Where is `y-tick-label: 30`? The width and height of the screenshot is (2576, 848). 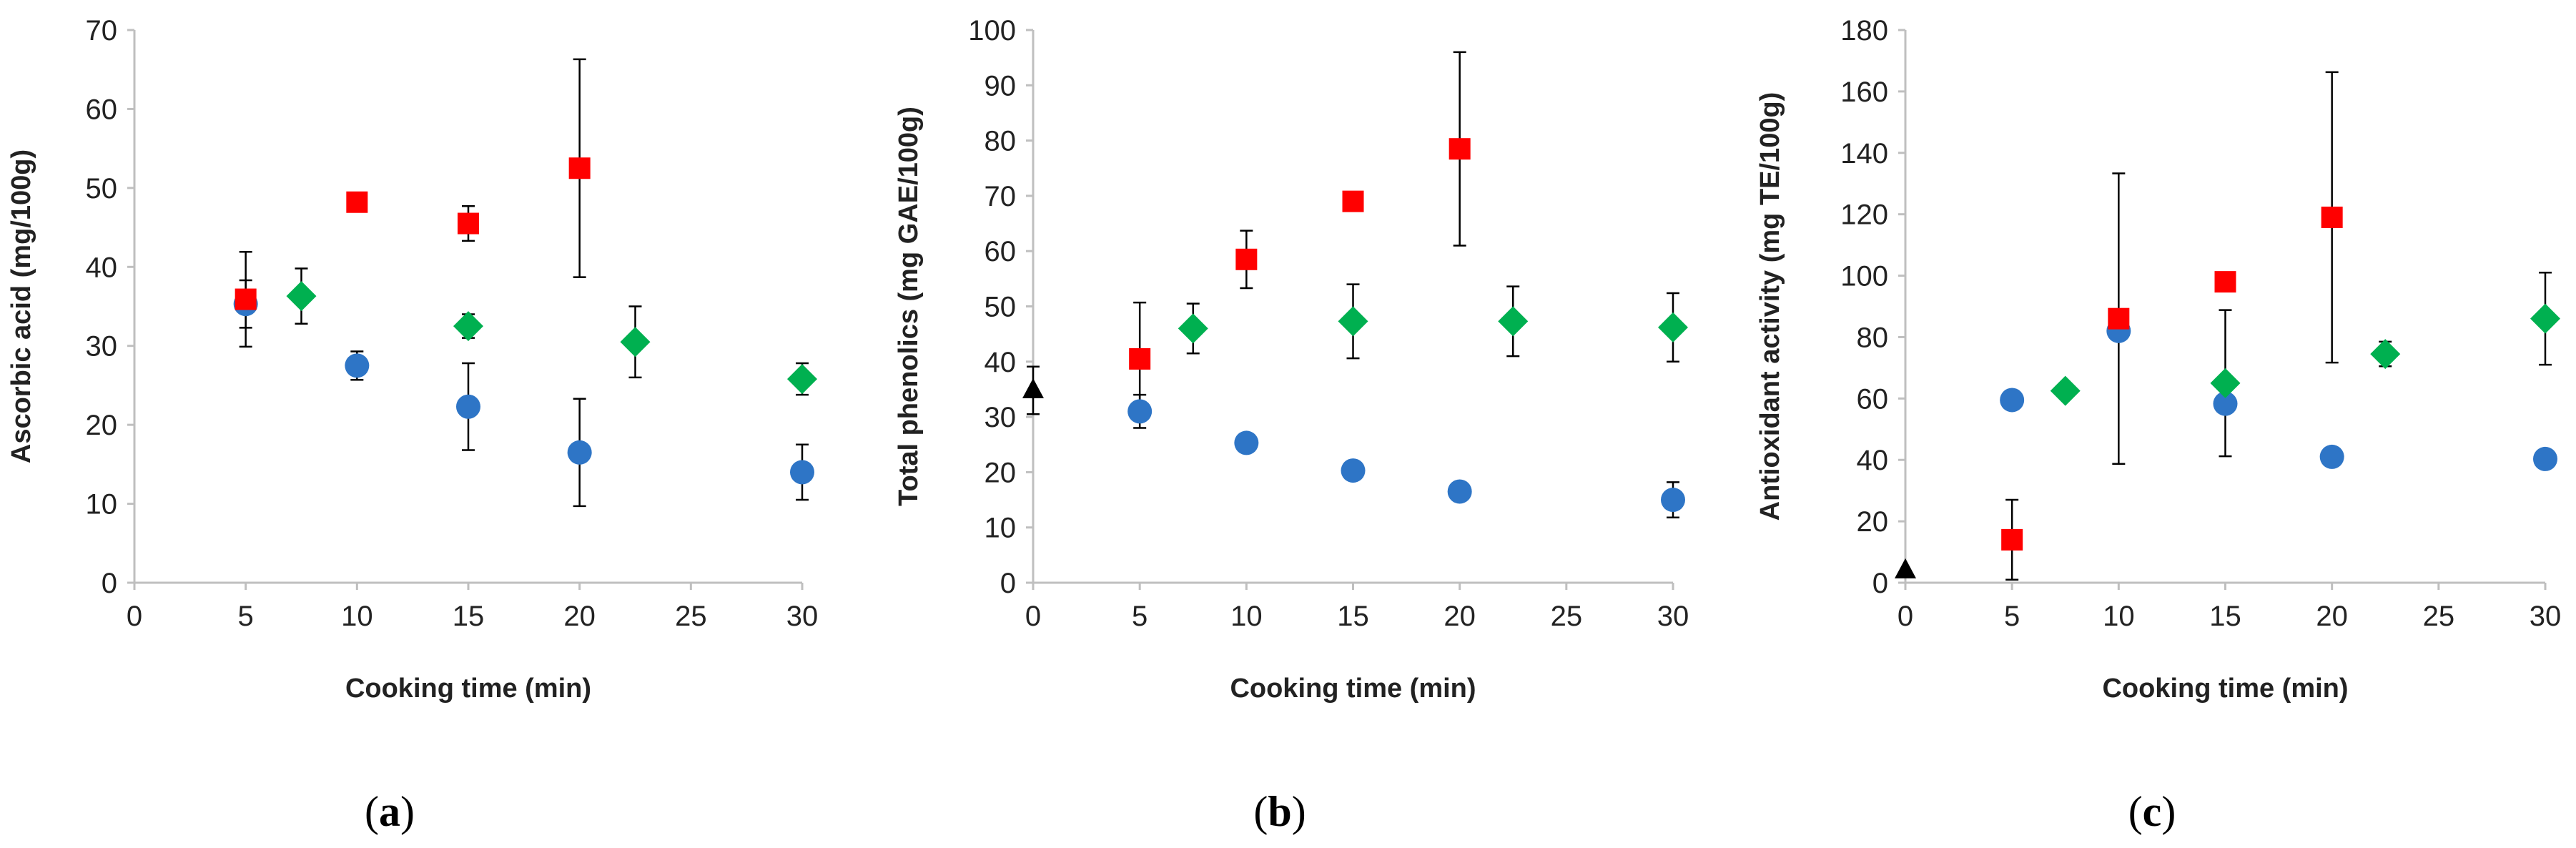 y-tick-label: 30 is located at coordinates (1000, 418).